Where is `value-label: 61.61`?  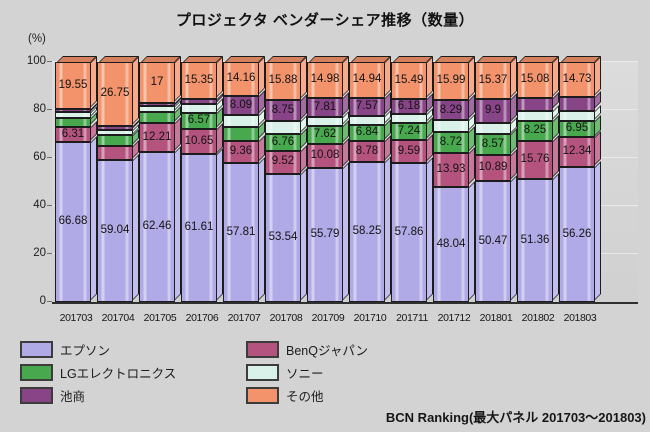 value-label: 61.61 is located at coordinates (199, 227).